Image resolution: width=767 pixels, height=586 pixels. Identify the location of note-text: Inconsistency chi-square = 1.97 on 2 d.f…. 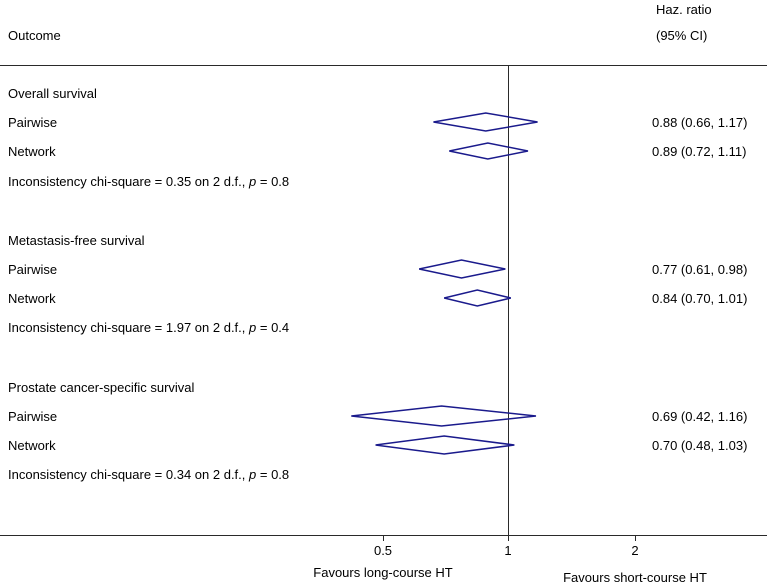
(129, 327).